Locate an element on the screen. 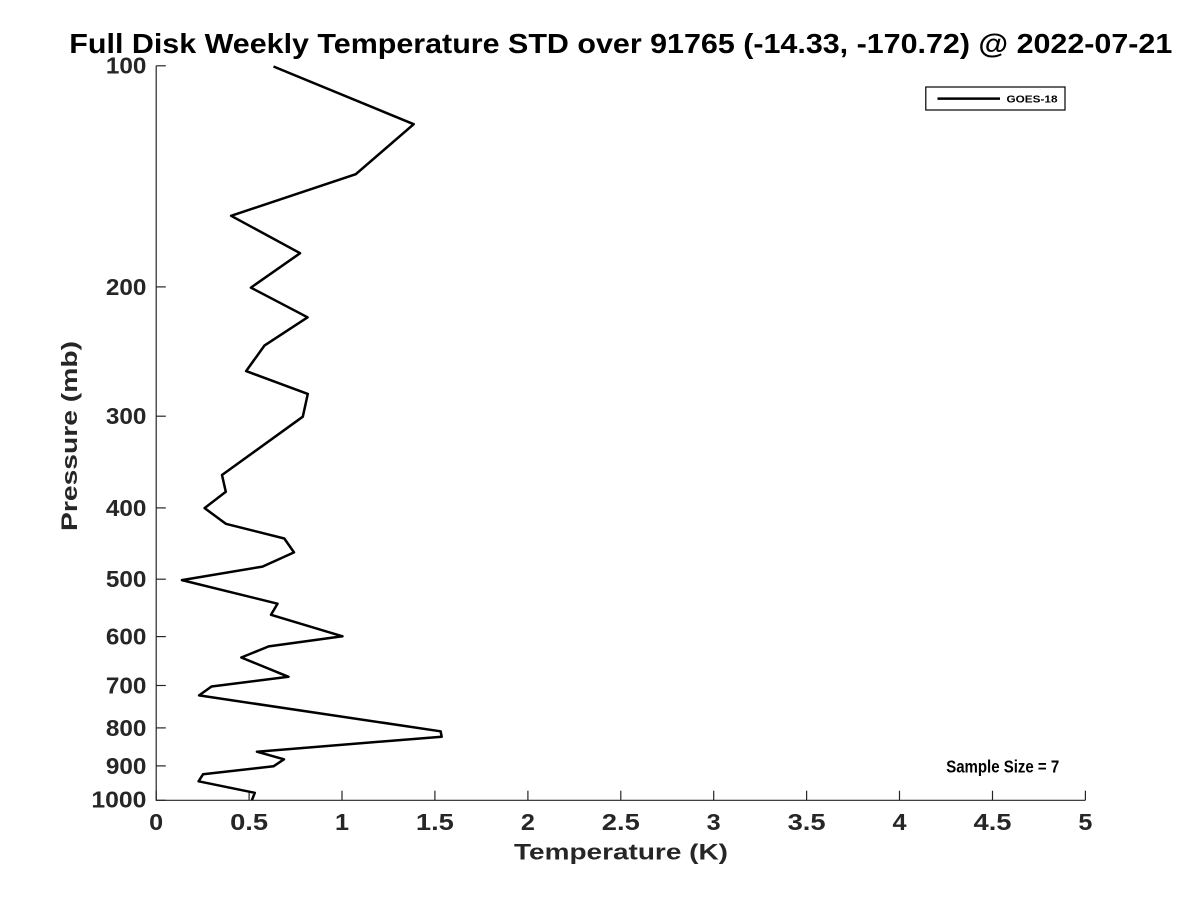 The image size is (1200, 900). svg-text: 700 is located at coordinates (126, 685).